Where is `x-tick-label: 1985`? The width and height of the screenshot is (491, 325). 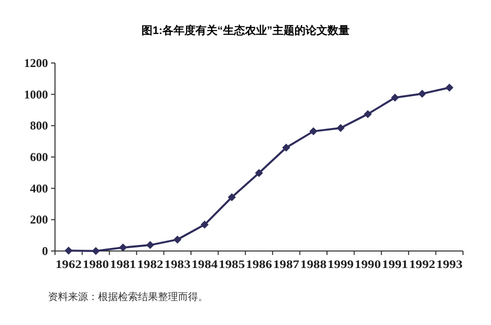 x-tick-label: 1985 is located at coordinates (232, 265).